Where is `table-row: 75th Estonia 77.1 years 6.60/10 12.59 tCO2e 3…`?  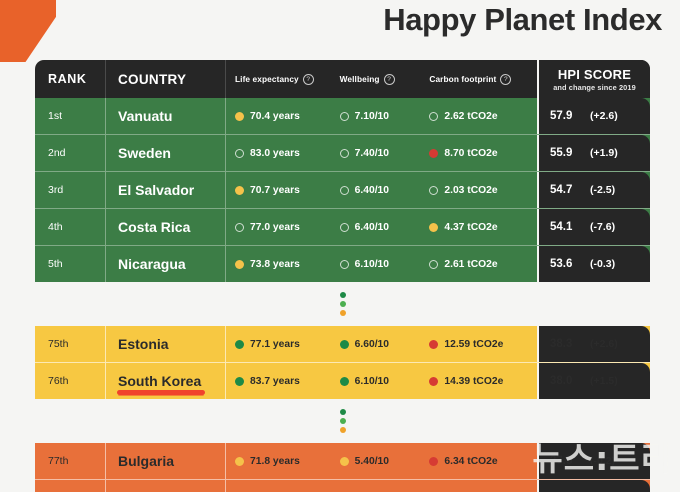
table-row: 75th Estonia 77.1 years 6.60/10 12.59 tCO2e 3… is located at coordinates (342, 344).